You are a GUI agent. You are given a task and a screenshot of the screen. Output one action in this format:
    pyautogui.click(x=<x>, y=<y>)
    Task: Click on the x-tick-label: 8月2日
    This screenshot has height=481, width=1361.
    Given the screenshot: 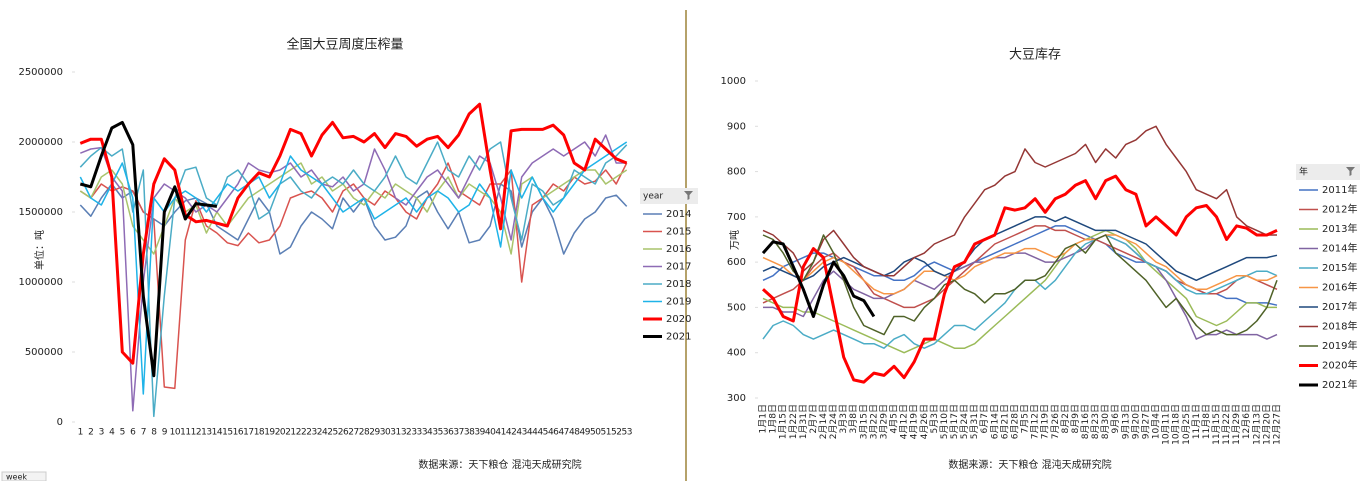 What is the action you would take?
    pyautogui.click(x=1065, y=418)
    